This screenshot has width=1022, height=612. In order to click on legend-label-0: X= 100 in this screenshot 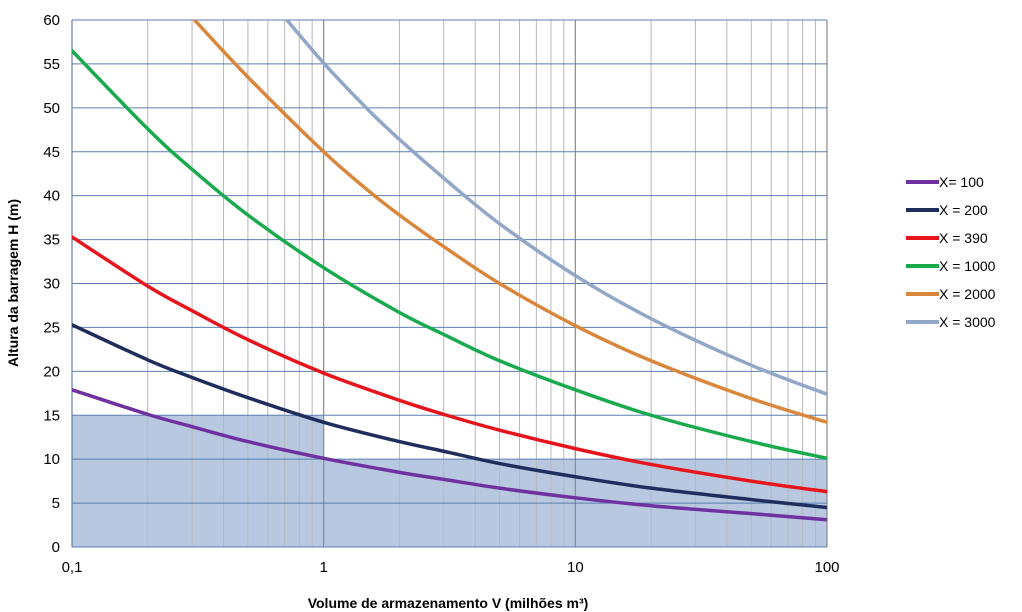, I will do `click(961, 182)`.